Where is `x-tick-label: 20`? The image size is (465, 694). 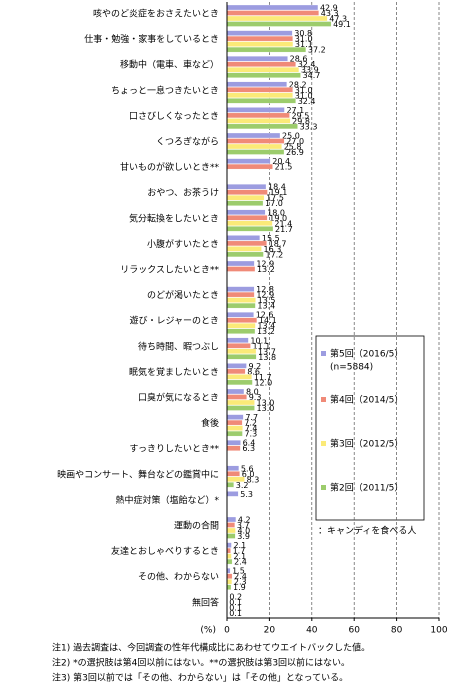 x-tick-label: 20 is located at coordinates (270, 631).